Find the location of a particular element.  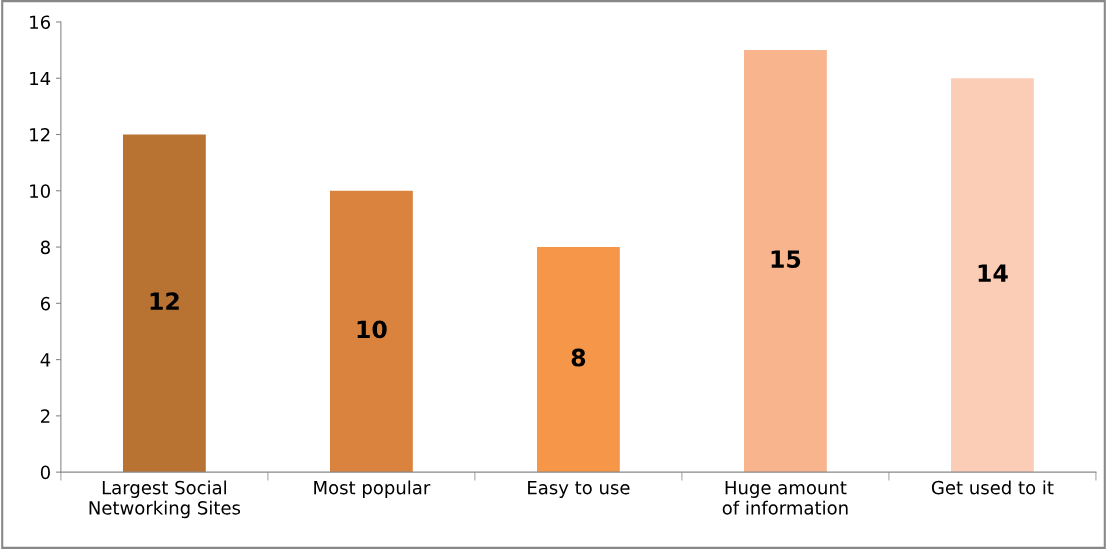

data-label: 14 is located at coordinates (993, 273).